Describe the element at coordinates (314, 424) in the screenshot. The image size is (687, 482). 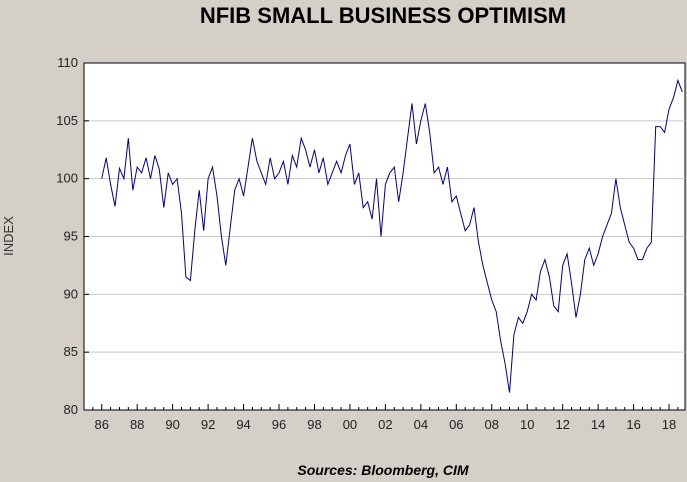
I see `x-tick-label: 98` at that location.